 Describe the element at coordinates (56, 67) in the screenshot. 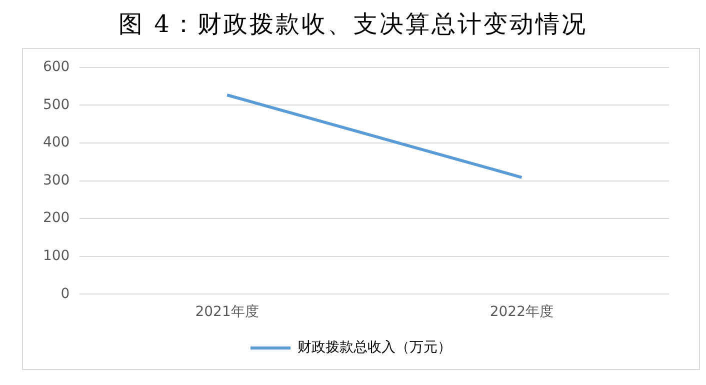

I see `y-tick-label: 600` at that location.